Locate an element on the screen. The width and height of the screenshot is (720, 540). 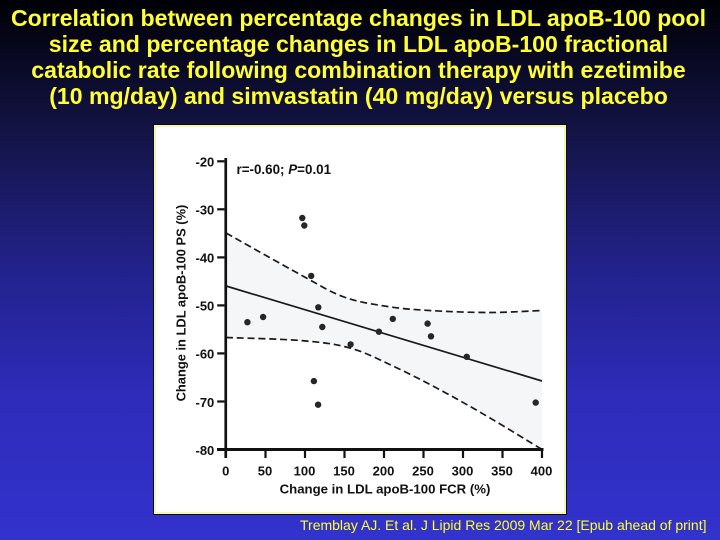
svg-text: 50 is located at coordinates (265, 471).